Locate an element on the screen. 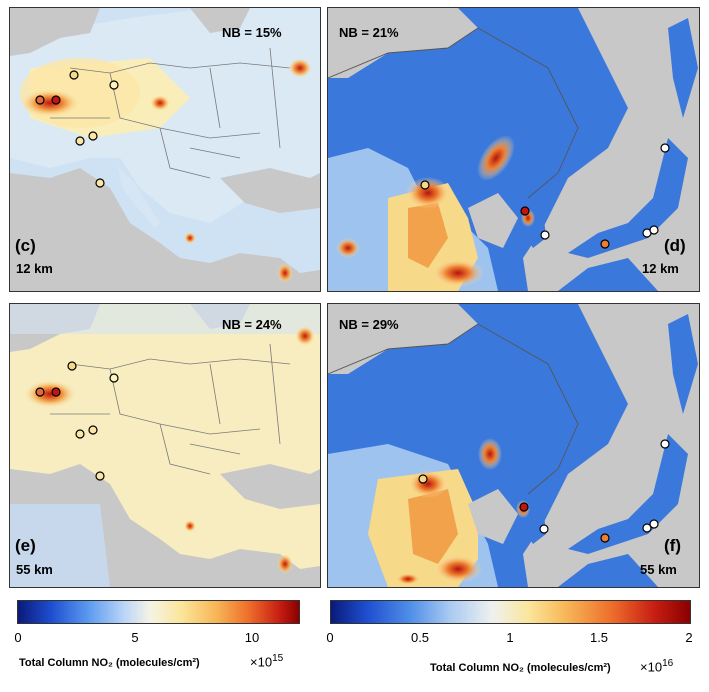  nb-value-d: NB = 21% is located at coordinates (369, 32).